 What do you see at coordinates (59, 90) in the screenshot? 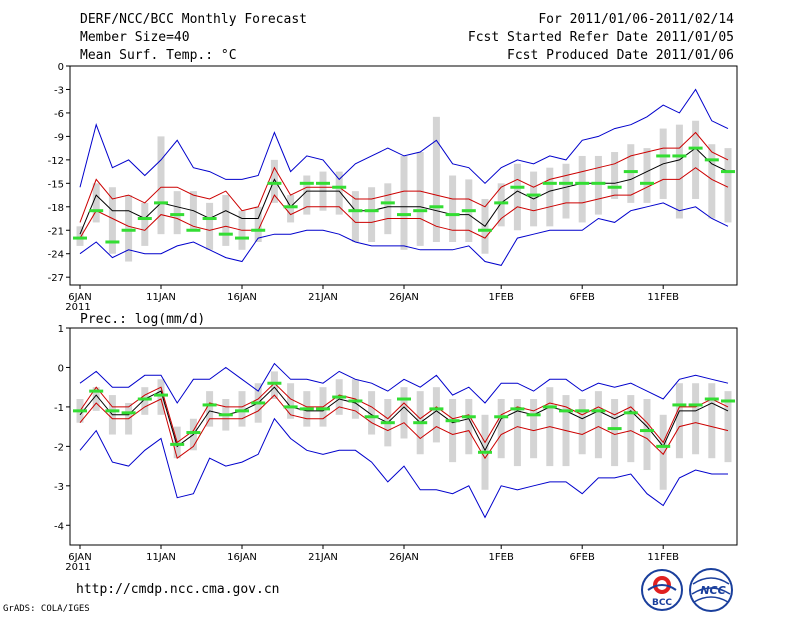
I see `temp-ytick-label: -3` at bounding box center [59, 90].